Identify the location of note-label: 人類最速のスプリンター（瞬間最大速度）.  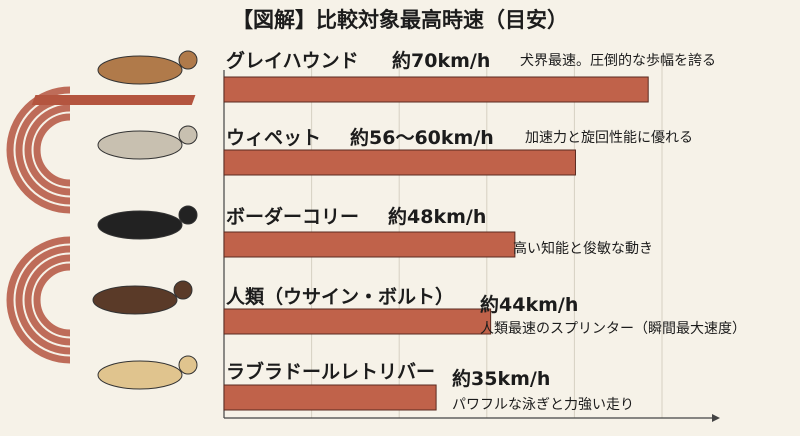
(613, 329).